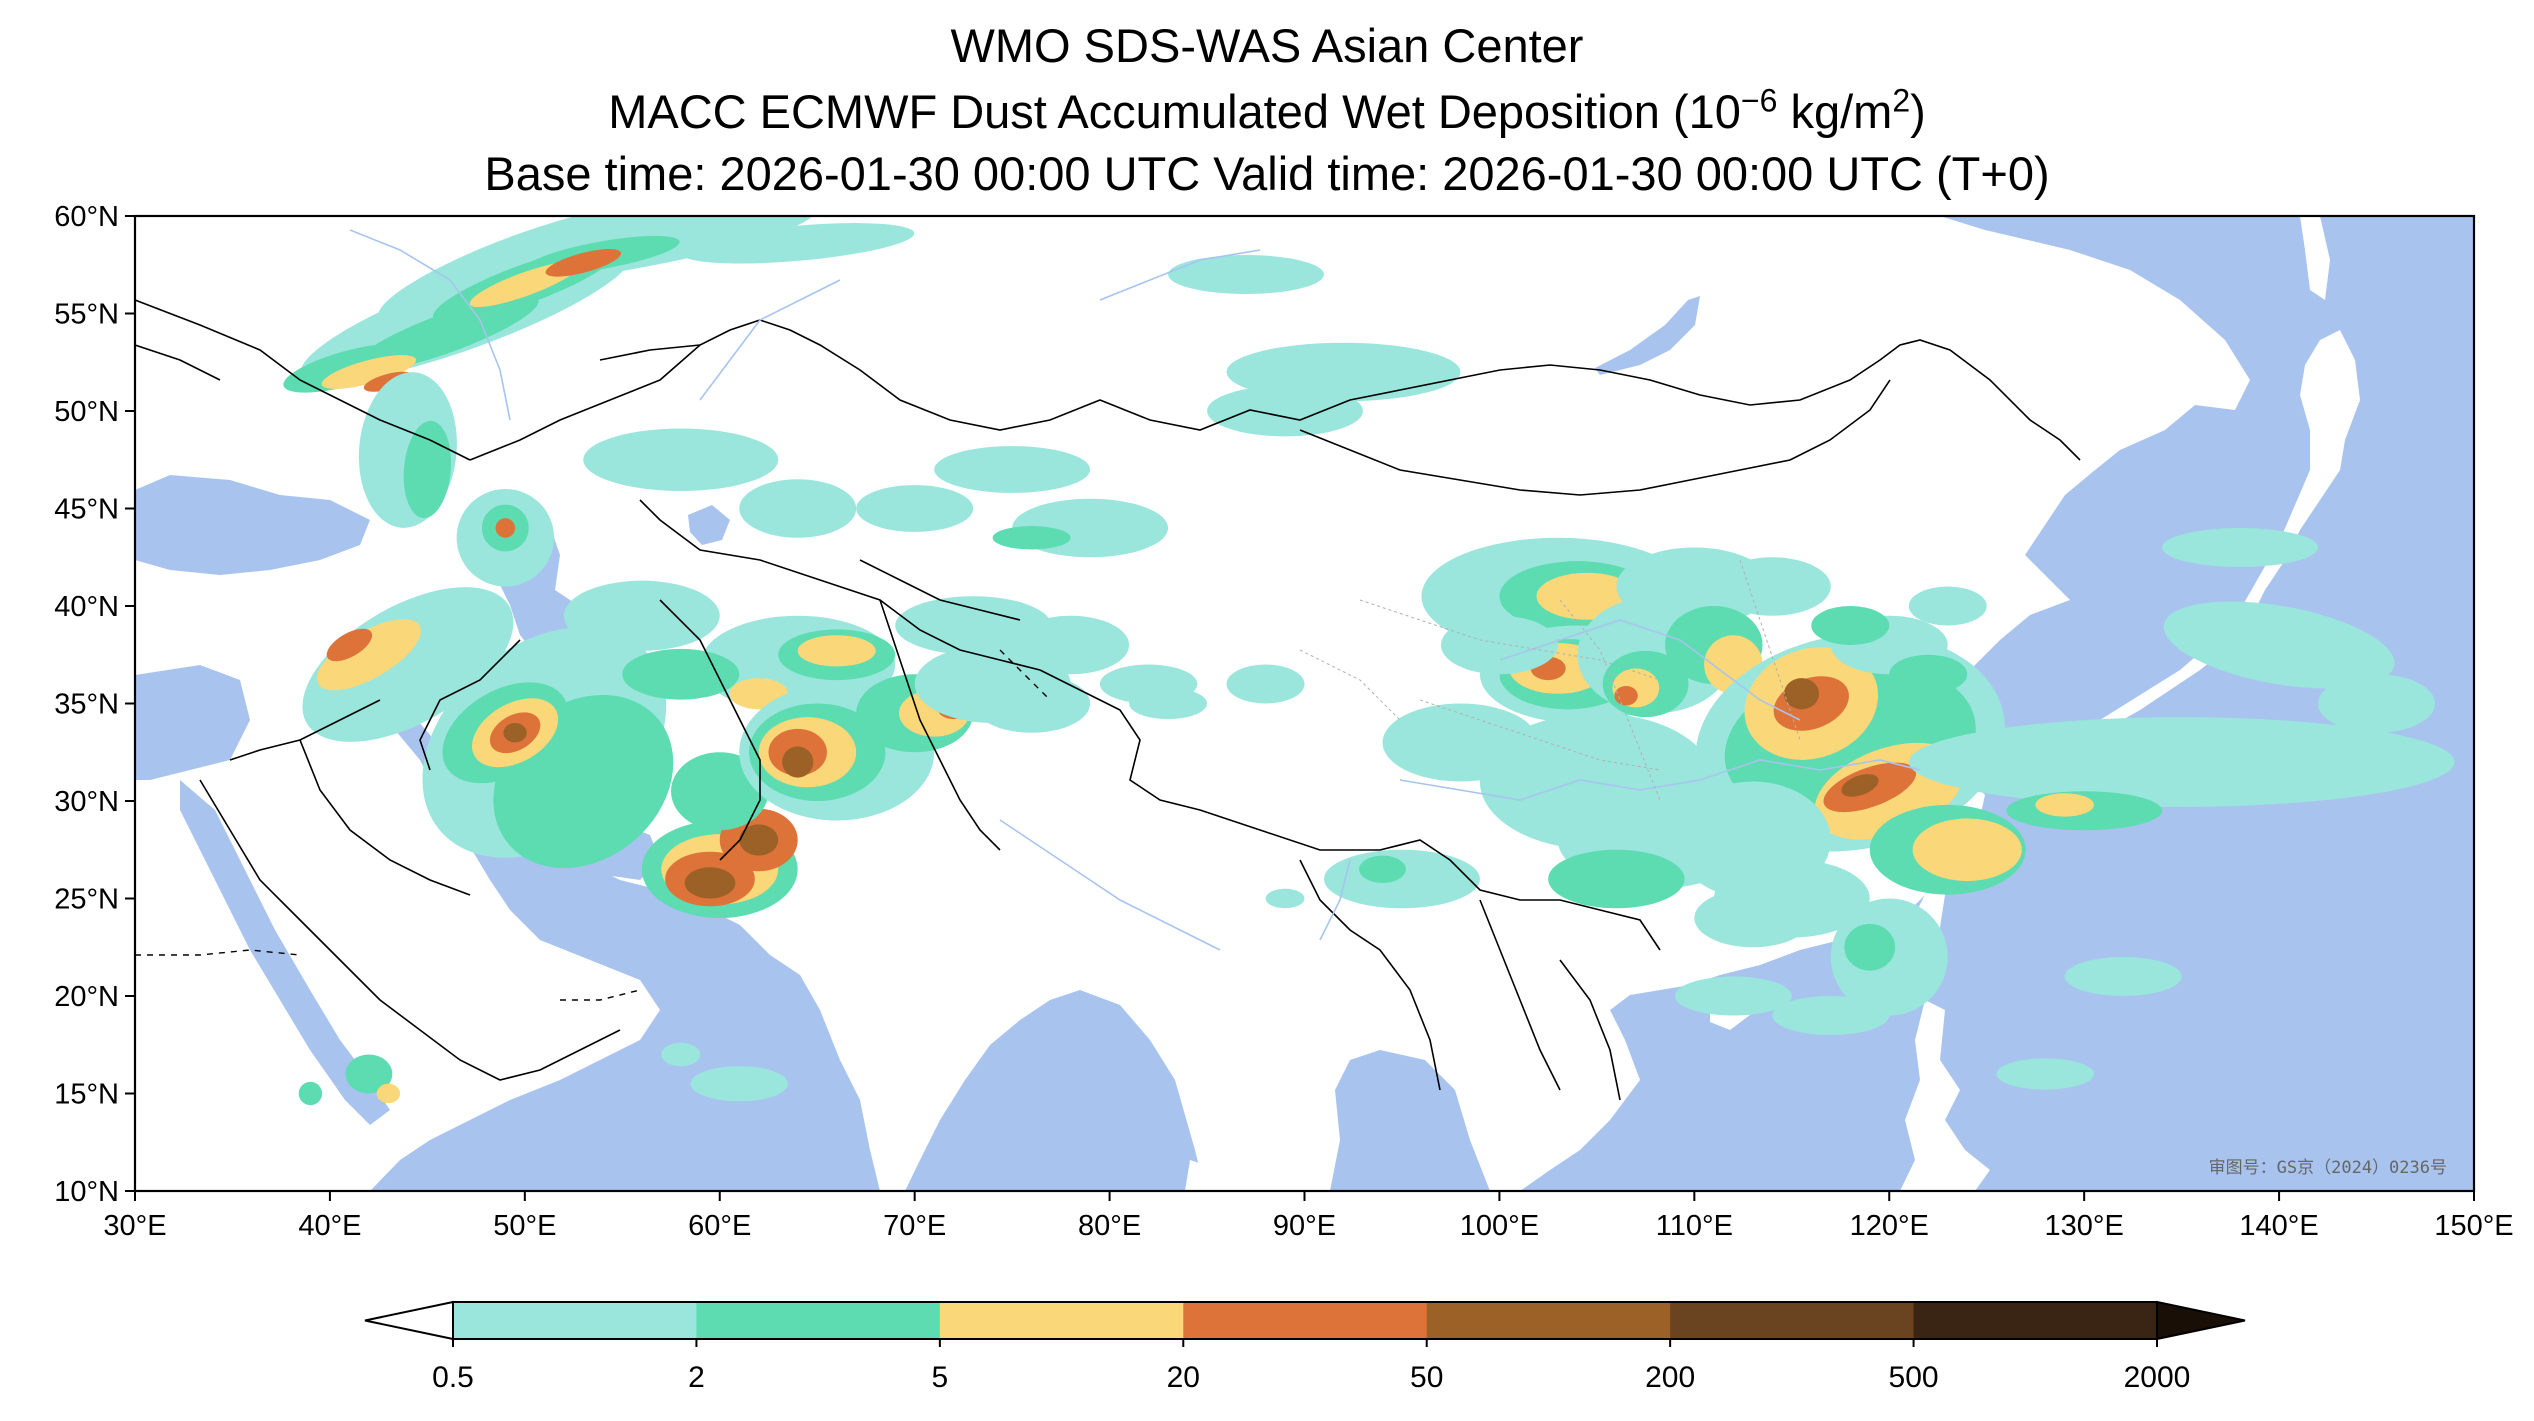 This screenshot has height=1421, width=2534. What do you see at coordinates (192, 722) in the screenshot?
I see `mediterranean` at bounding box center [192, 722].